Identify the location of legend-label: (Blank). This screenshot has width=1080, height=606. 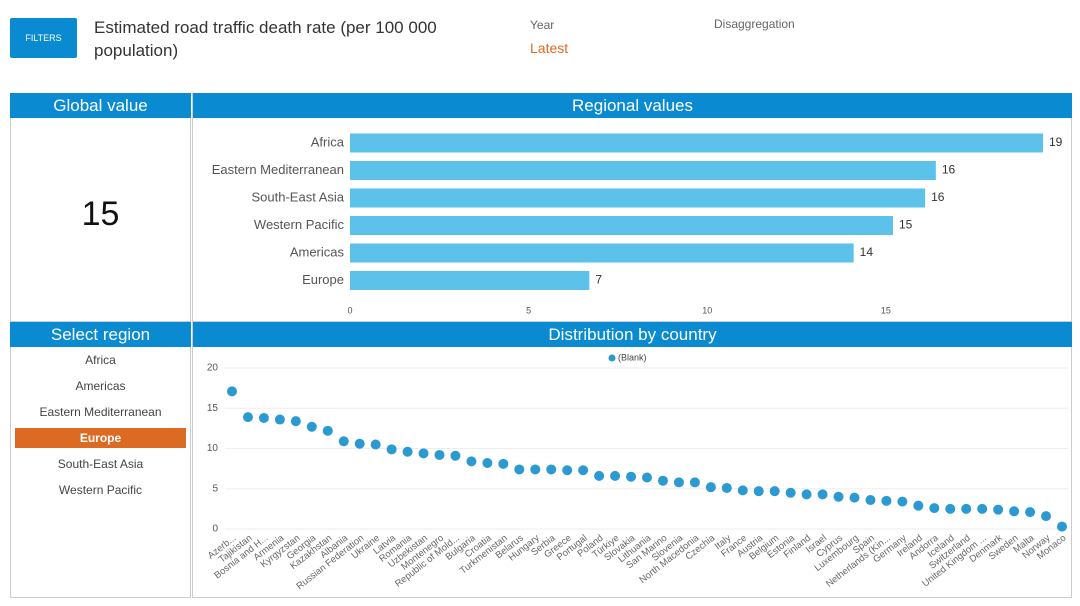
(632, 357).